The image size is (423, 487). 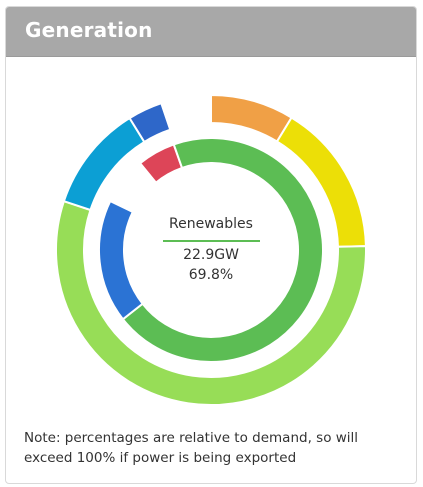 What do you see at coordinates (211, 275) in the screenshot?
I see `center-percent: 69.8%` at bounding box center [211, 275].